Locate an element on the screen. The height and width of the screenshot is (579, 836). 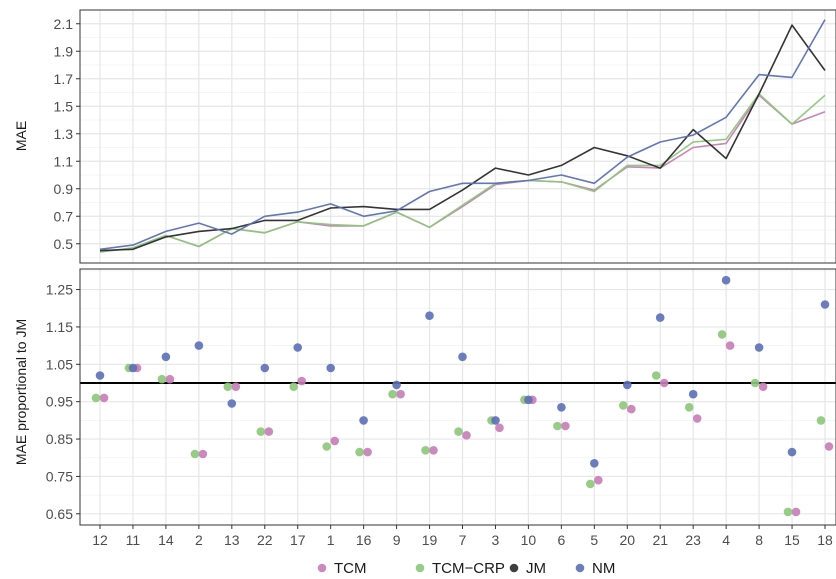
x-tick-label: 3 is located at coordinates (496, 540).